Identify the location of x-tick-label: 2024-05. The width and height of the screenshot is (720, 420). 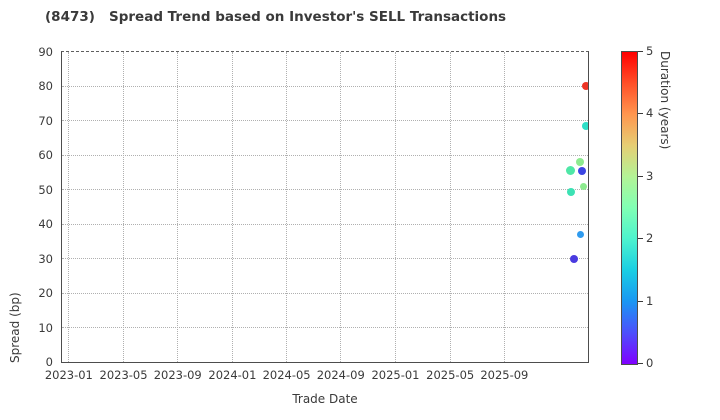
(286, 375).